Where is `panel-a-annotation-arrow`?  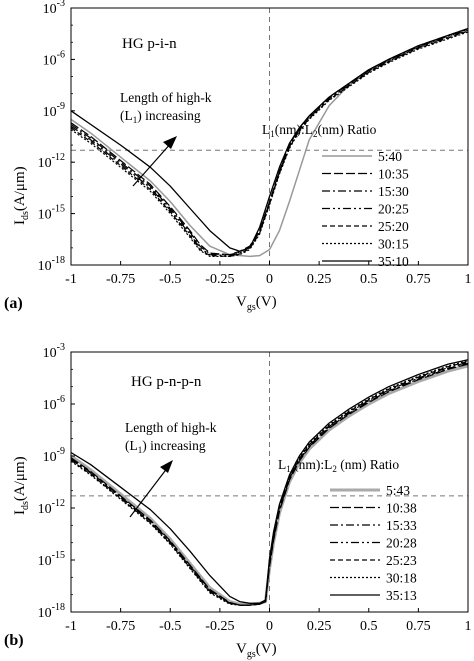
panel-a-annotation-arrow is located at coordinates (152, 164).